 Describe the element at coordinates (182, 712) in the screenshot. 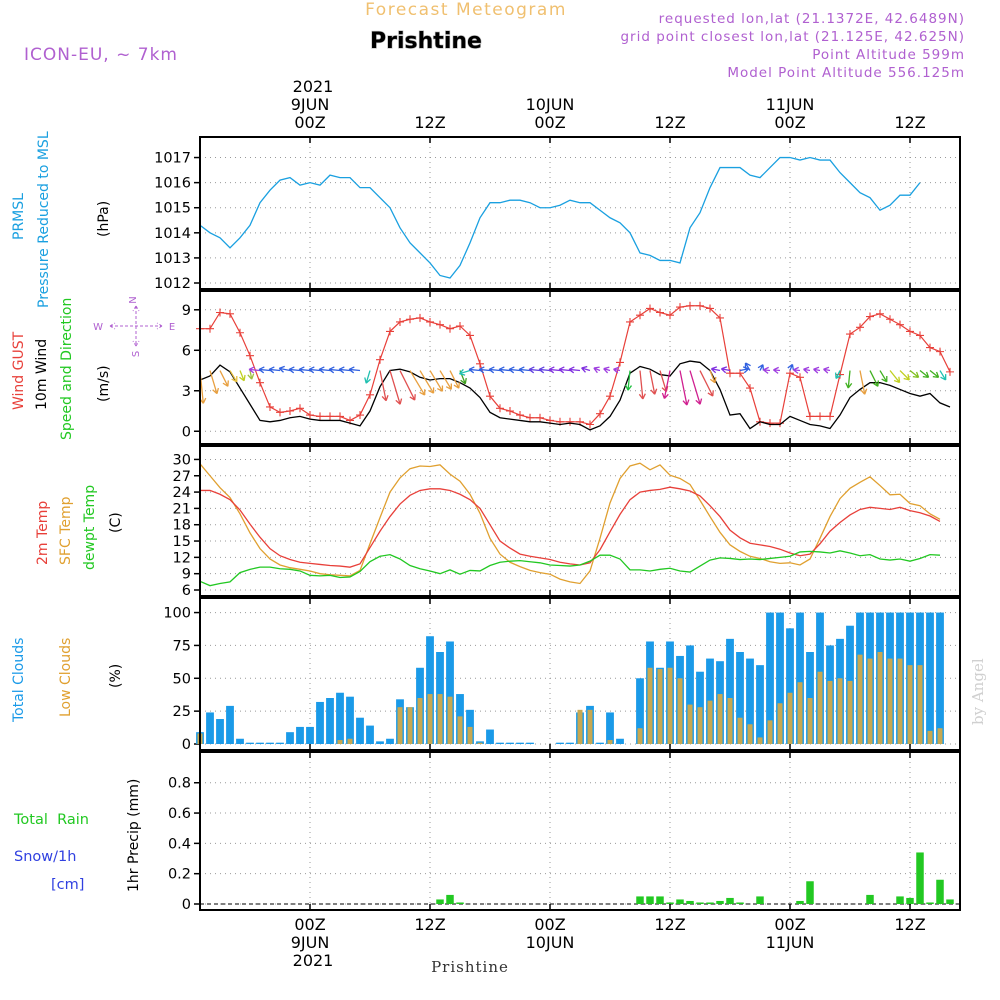

I see `clouds-ytick-label: 25` at that location.